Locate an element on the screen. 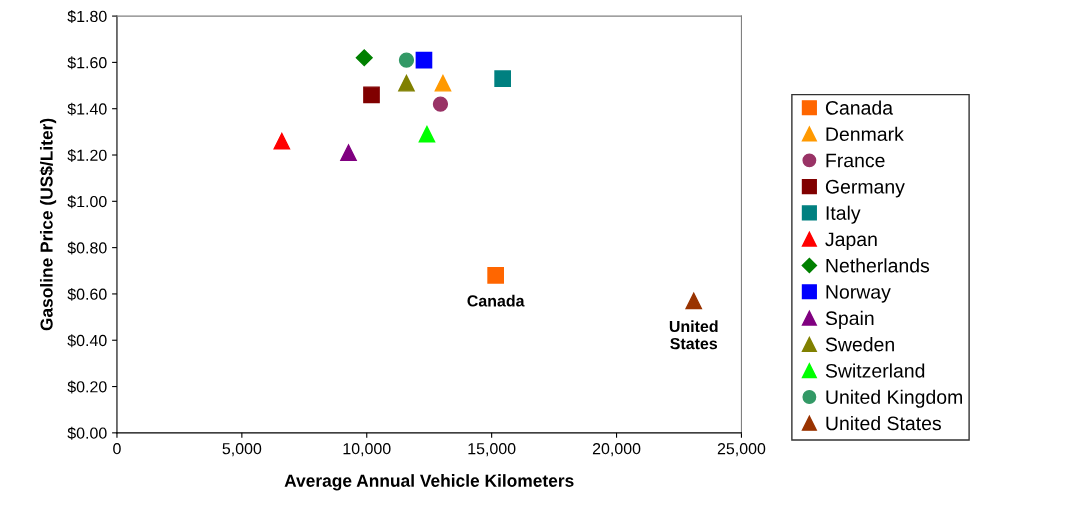  y-tick-label: $0.00 is located at coordinates (87, 433).